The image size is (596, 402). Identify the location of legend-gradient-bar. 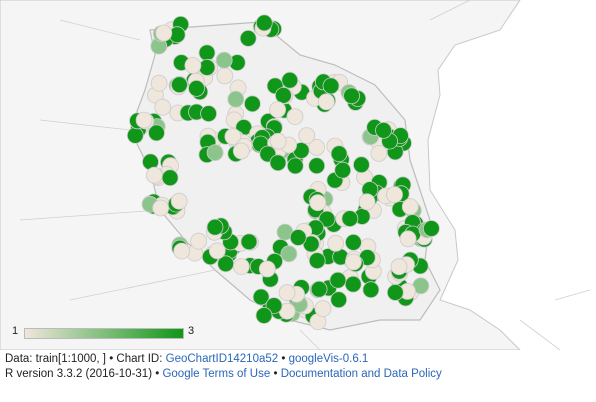
(104, 333).